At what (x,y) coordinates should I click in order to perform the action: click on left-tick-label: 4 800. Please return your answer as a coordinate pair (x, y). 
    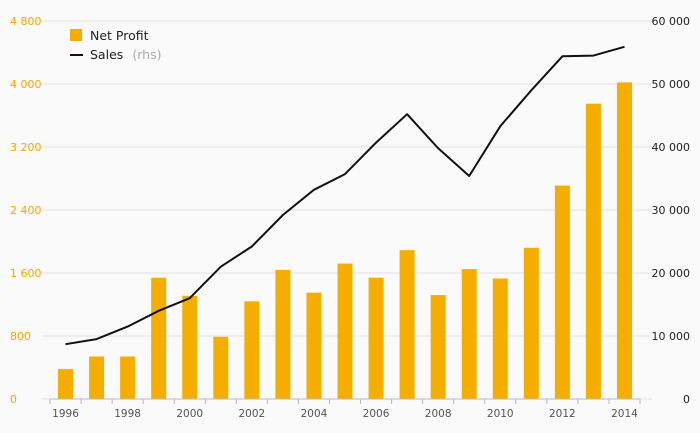
    Looking at the image, I should click on (26, 21).